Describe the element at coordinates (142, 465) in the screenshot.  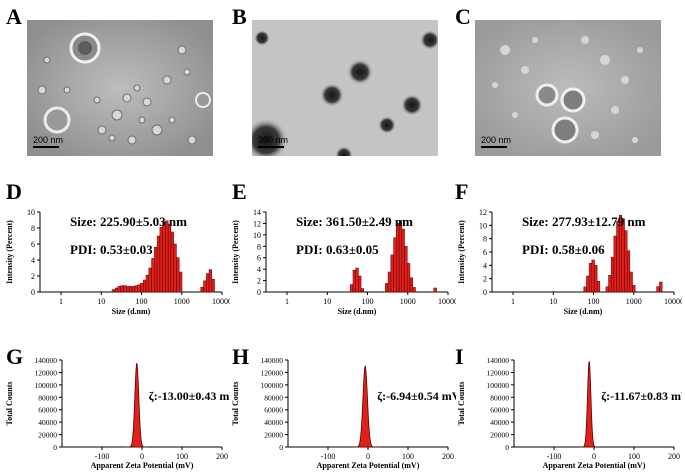
I see `x-axis-label: Apparent Zeta Potential (mV)` at that location.